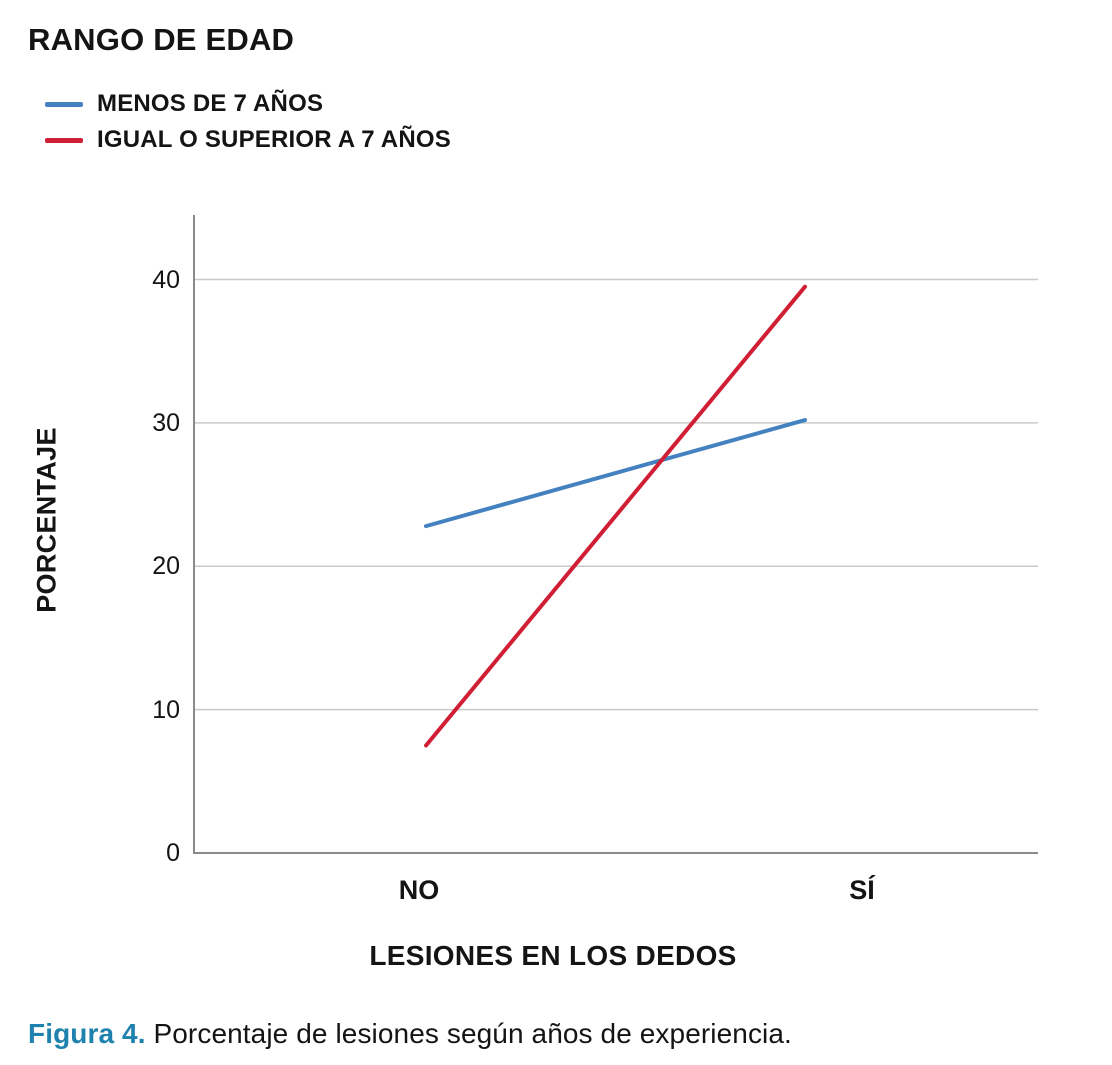 The width and height of the screenshot is (1112, 1065). I want to click on legend-item: MENOS DE 7 AÑOS, so click(248, 104).